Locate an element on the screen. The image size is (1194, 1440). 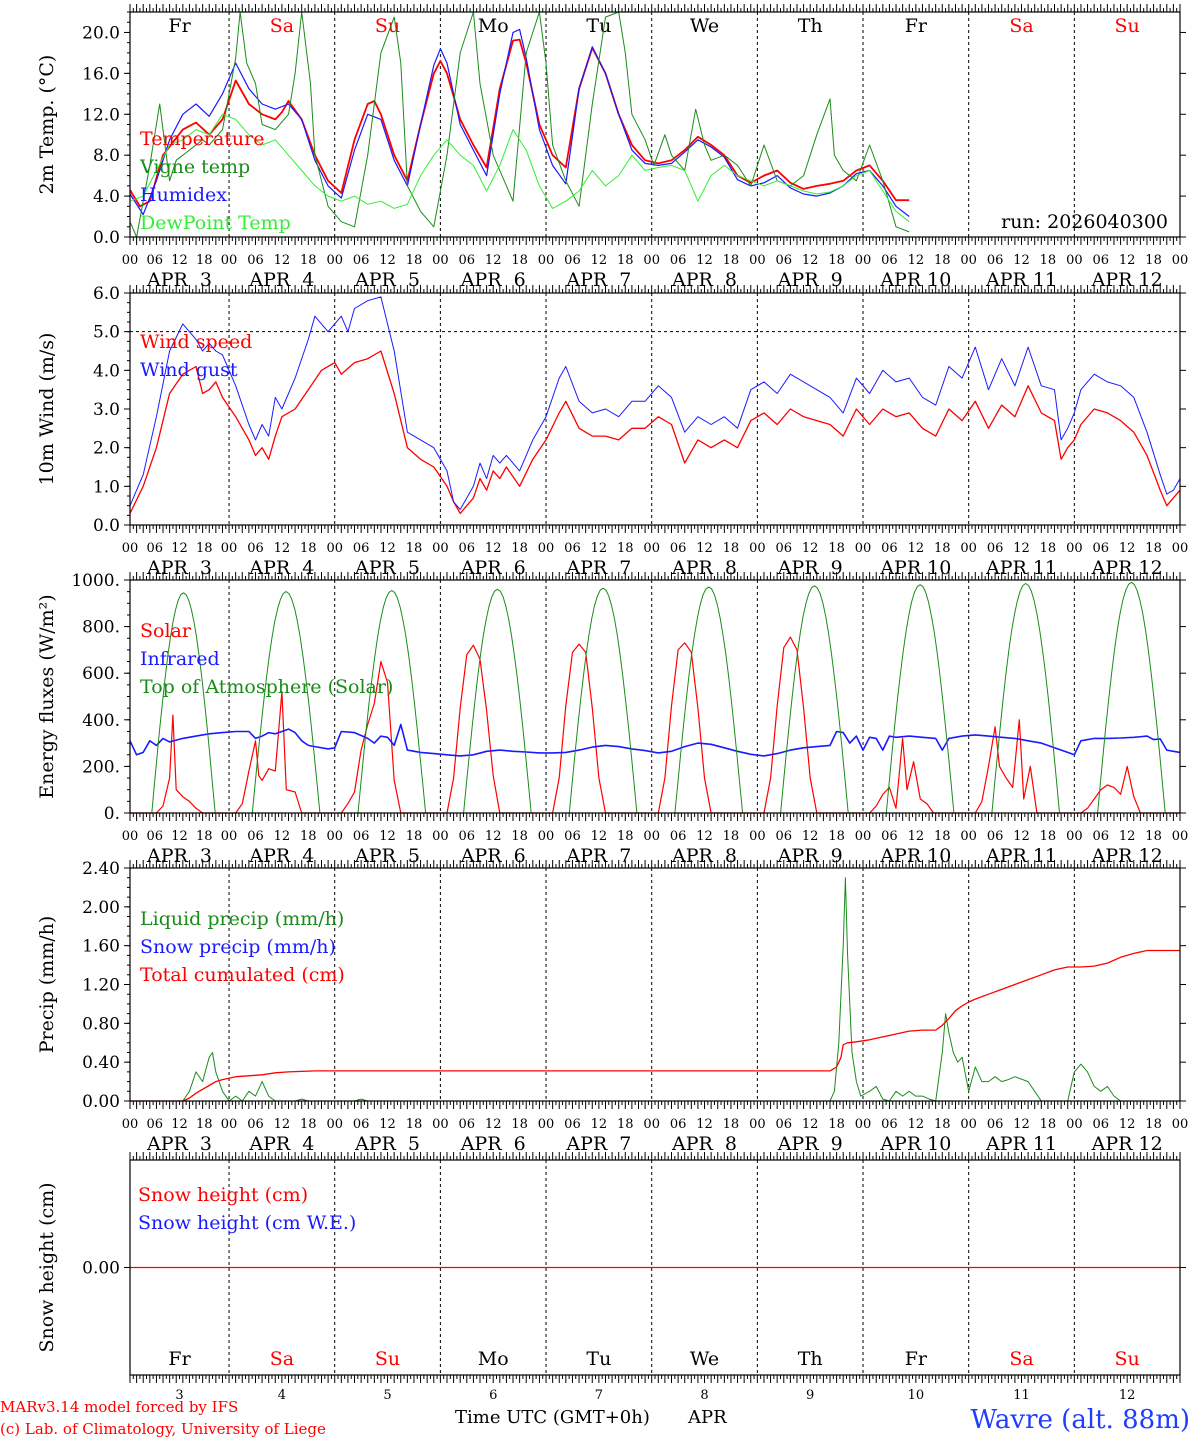
y-axis-label: 10m Wind (m/s) is located at coordinates (47, 409).